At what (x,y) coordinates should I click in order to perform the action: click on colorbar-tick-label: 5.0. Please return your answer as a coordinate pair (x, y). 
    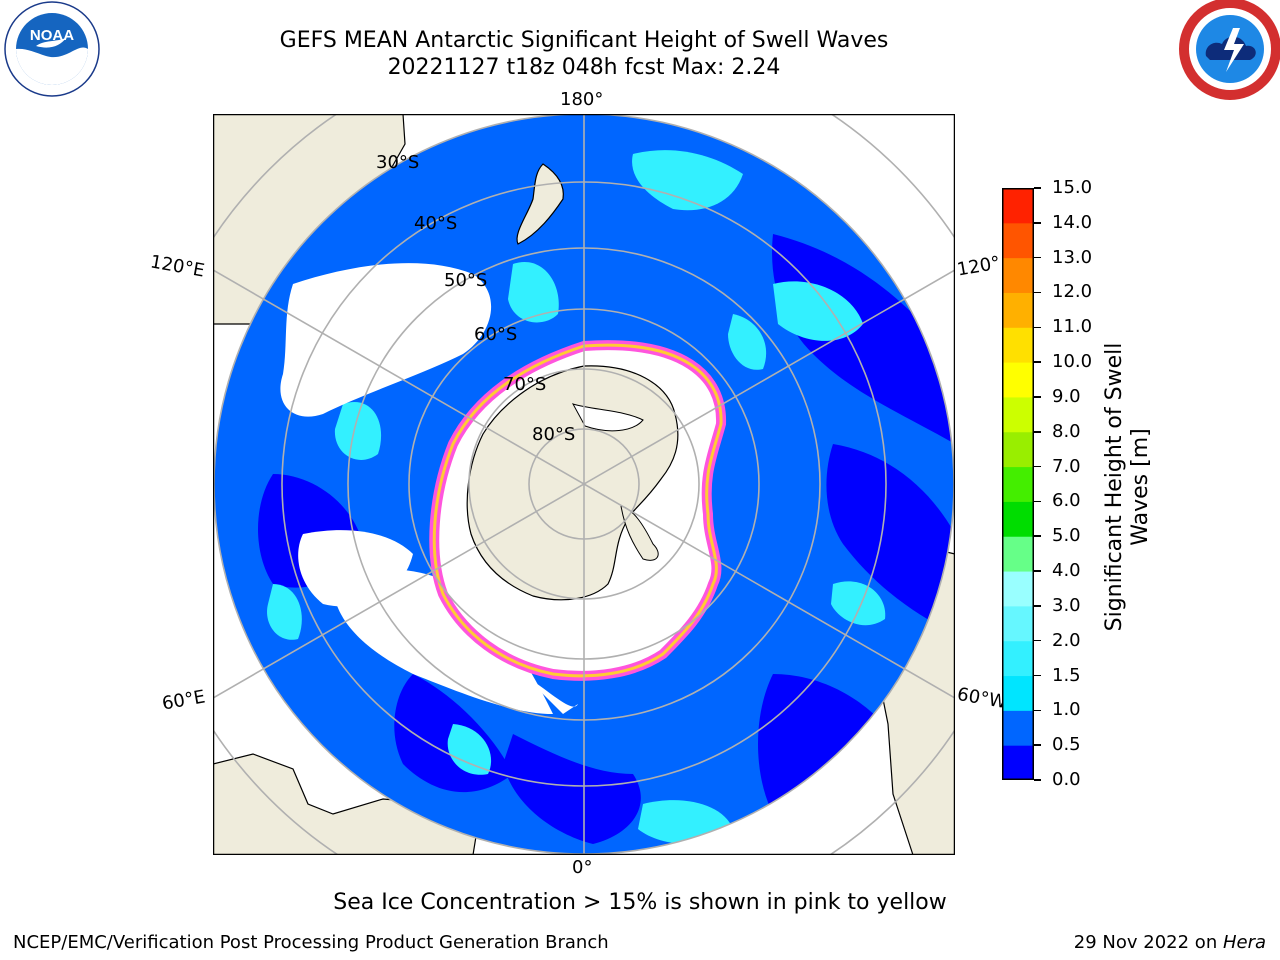
    Looking at the image, I should click on (1066, 536).